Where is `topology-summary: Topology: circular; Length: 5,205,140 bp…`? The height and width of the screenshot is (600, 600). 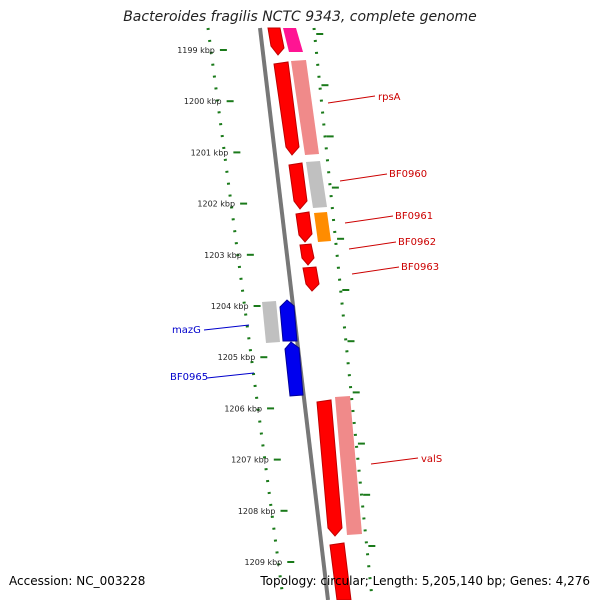
topology-summary: Topology: circular; Length: 5,205,140 bp… is located at coordinates (425, 581).